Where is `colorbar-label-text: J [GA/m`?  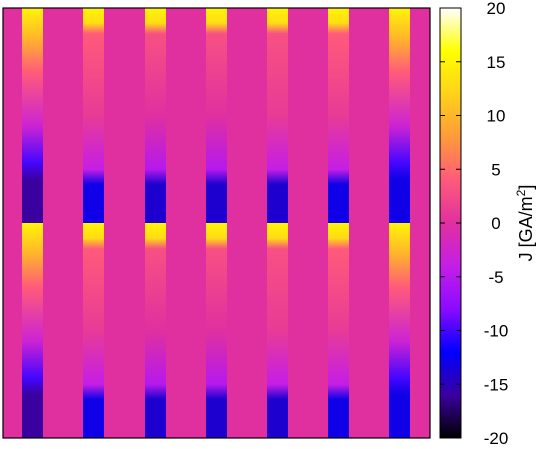
colorbar-label-text: J [GA/m is located at coordinates (526, 228).